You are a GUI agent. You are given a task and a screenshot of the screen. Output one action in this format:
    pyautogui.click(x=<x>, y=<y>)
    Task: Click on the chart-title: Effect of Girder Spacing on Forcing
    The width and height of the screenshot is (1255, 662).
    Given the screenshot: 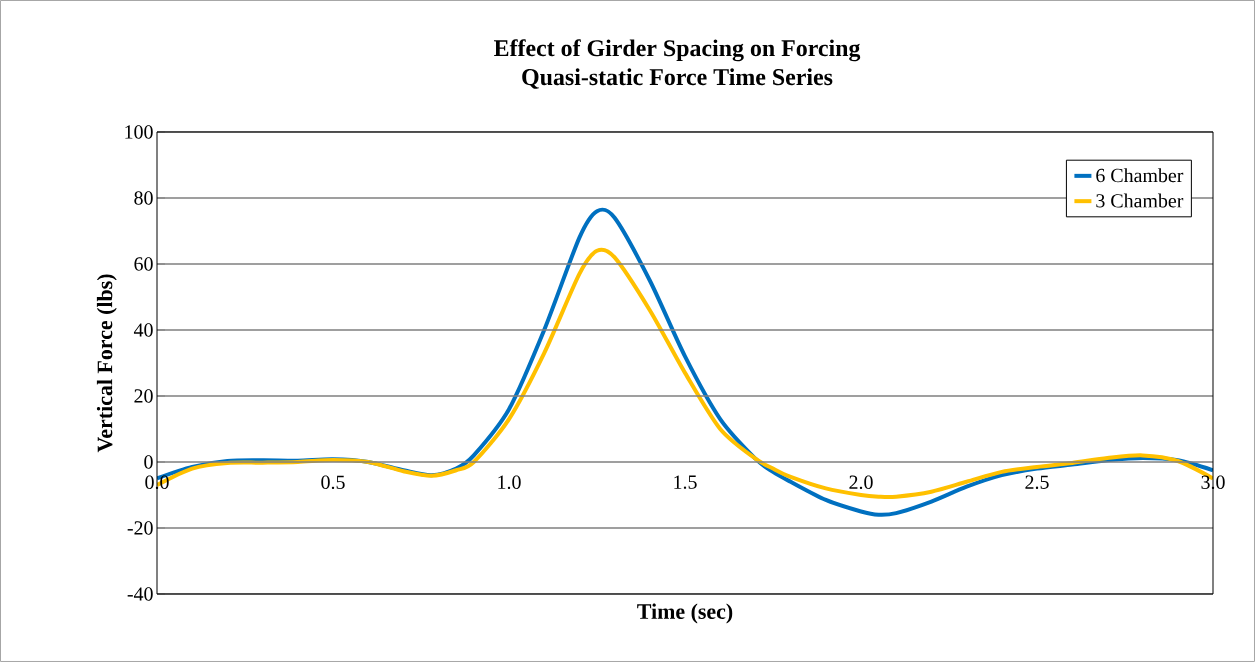 What is the action you would take?
    pyautogui.click(x=677, y=50)
    